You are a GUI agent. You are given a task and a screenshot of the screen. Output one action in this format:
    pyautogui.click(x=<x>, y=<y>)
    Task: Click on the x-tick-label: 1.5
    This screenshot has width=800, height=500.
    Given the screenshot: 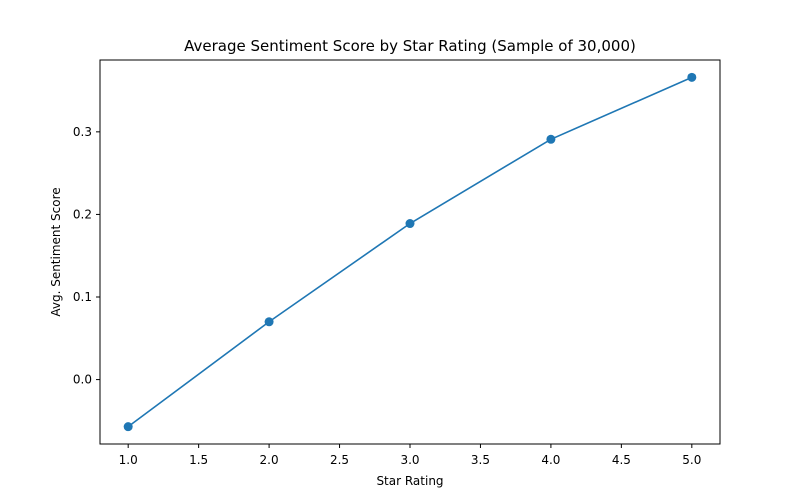 What is the action you would take?
    pyautogui.click(x=198, y=460)
    